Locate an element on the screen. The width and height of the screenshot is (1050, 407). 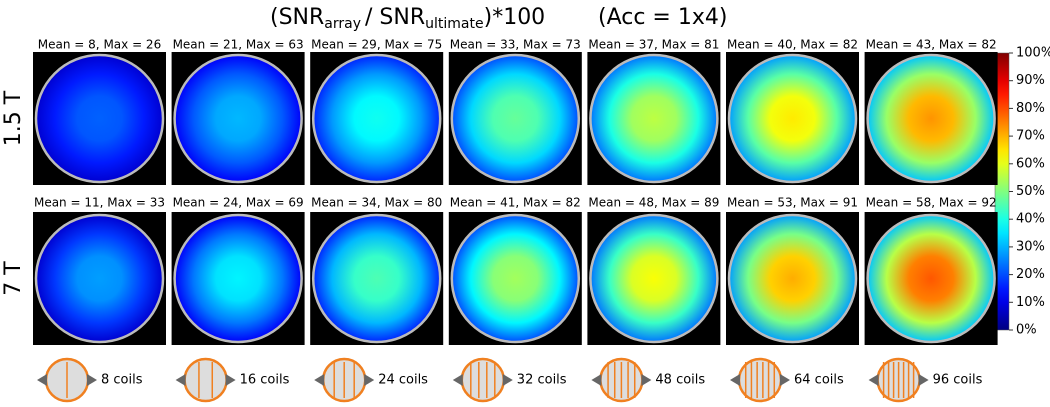
title-part: / SNR is located at coordinates (395, 17).